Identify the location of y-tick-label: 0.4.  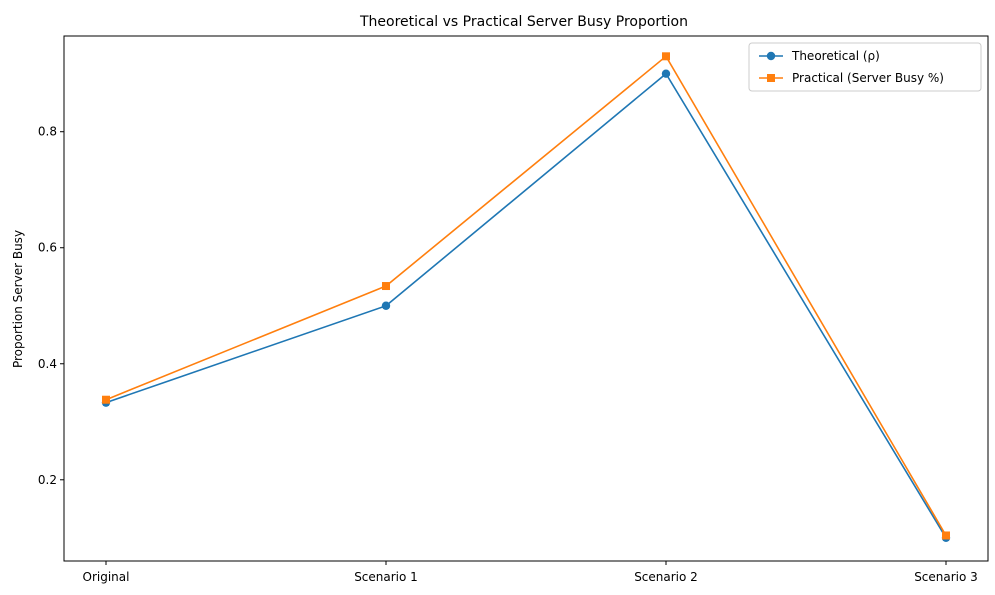
(47, 364).